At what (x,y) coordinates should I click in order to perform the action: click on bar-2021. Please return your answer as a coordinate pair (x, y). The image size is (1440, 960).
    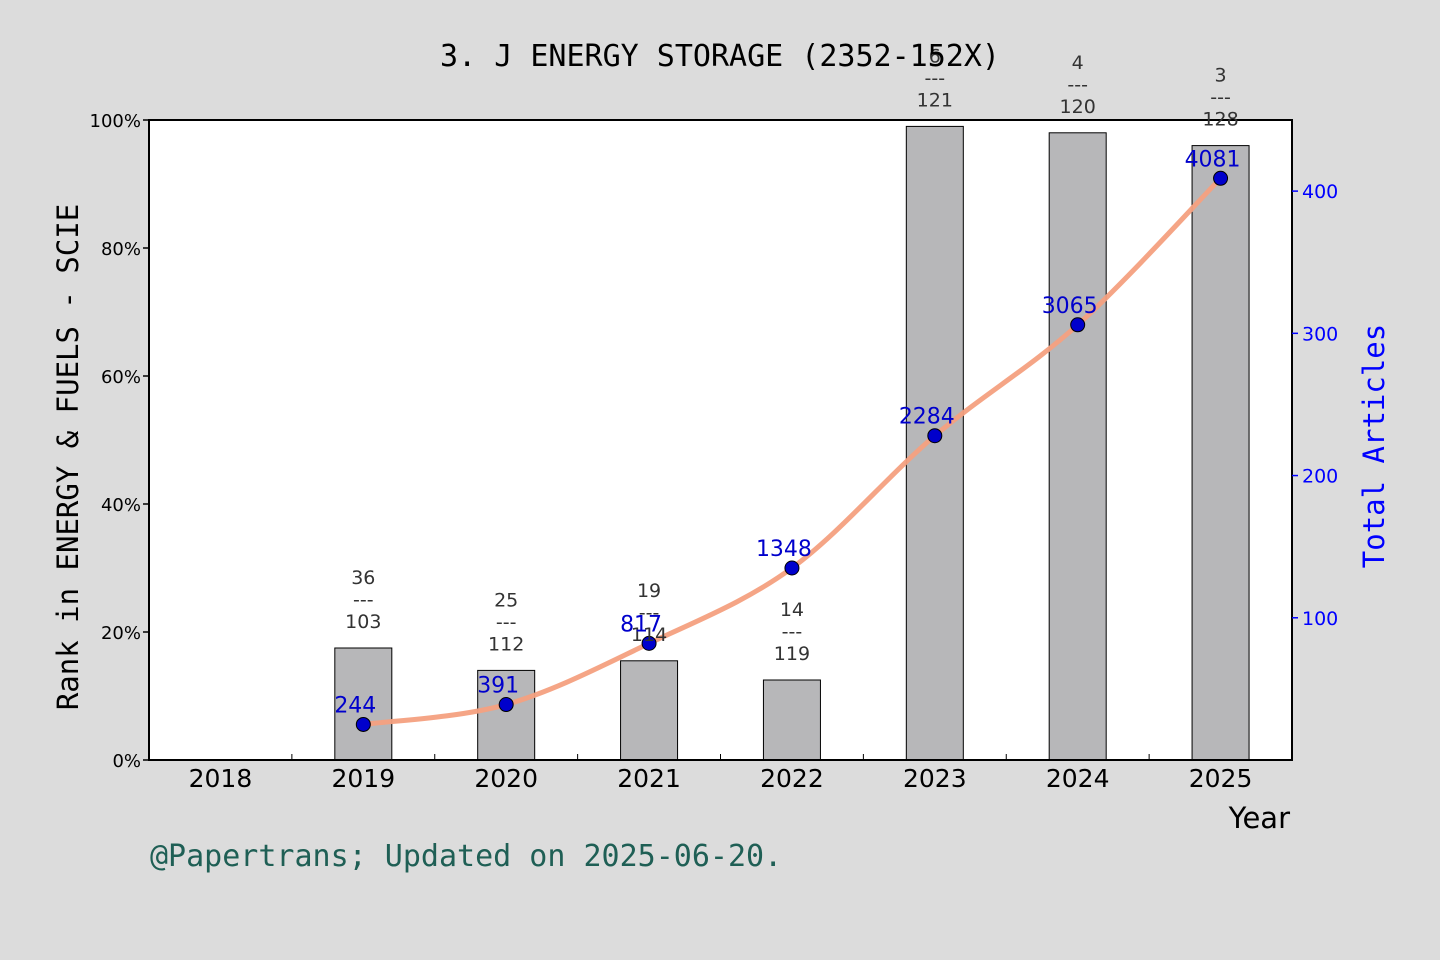
    Looking at the image, I should click on (649, 710).